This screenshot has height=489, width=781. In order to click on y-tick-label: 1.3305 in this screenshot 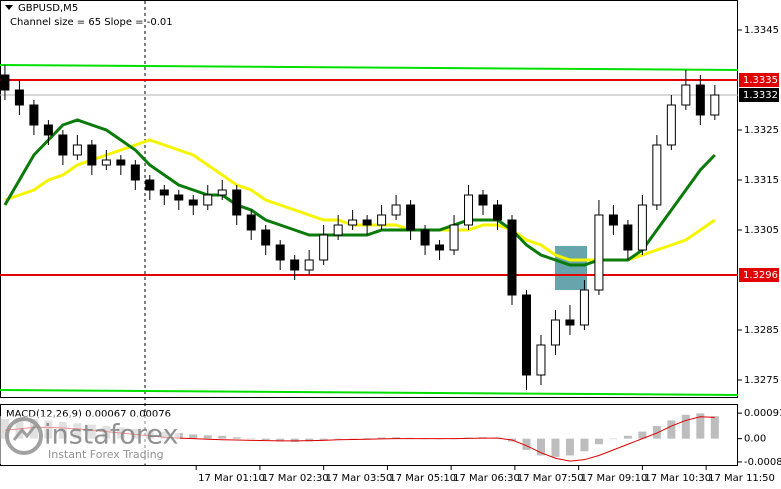, I will do `click(761, 230)`.